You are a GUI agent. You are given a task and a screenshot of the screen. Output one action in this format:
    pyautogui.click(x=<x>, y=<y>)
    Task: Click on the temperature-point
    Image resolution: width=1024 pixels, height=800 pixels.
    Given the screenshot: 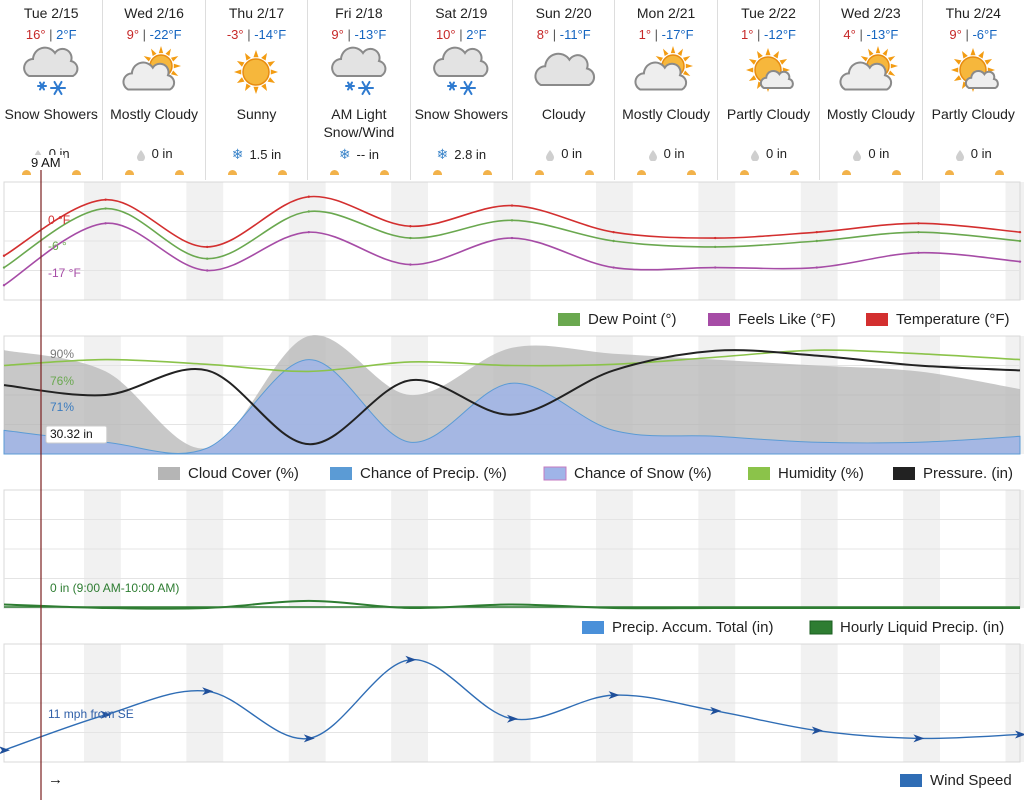 What is the action you would take?
    pyautogui.click(x=4, y=255)
    